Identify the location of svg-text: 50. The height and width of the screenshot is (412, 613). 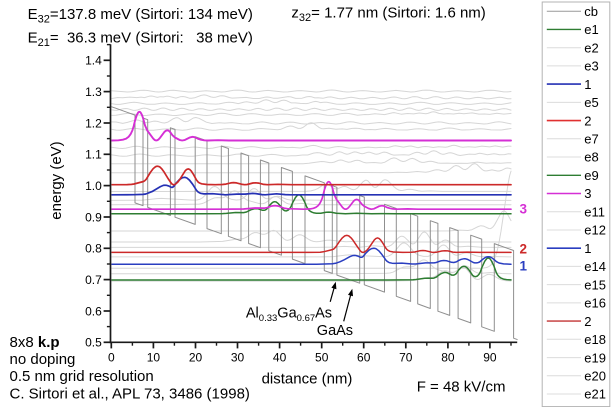
(322, 357).